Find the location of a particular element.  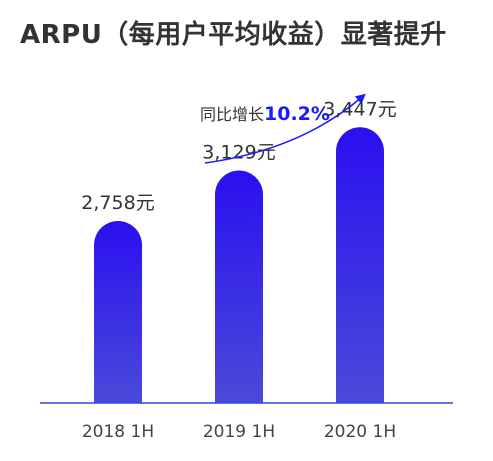

bar-2020-1h is located at coordinates (360, 265).